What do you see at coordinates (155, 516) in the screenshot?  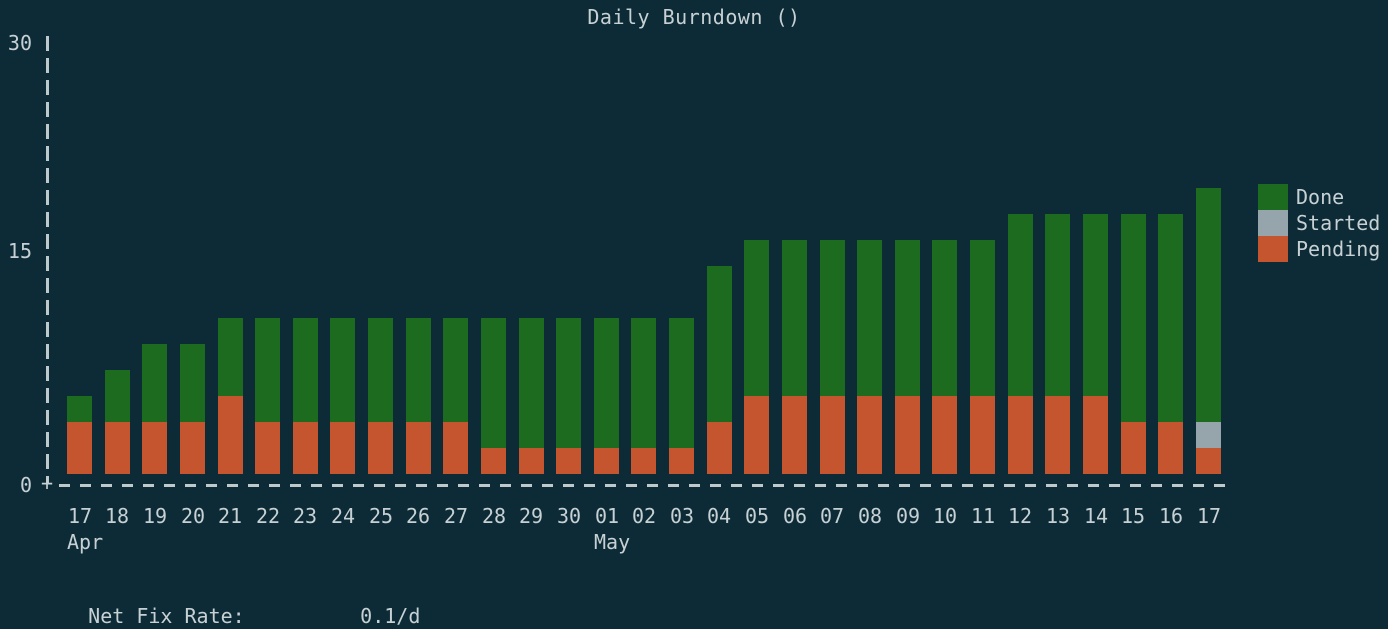 I see `x-tick-label: 19` at bounding box center [155, 516].